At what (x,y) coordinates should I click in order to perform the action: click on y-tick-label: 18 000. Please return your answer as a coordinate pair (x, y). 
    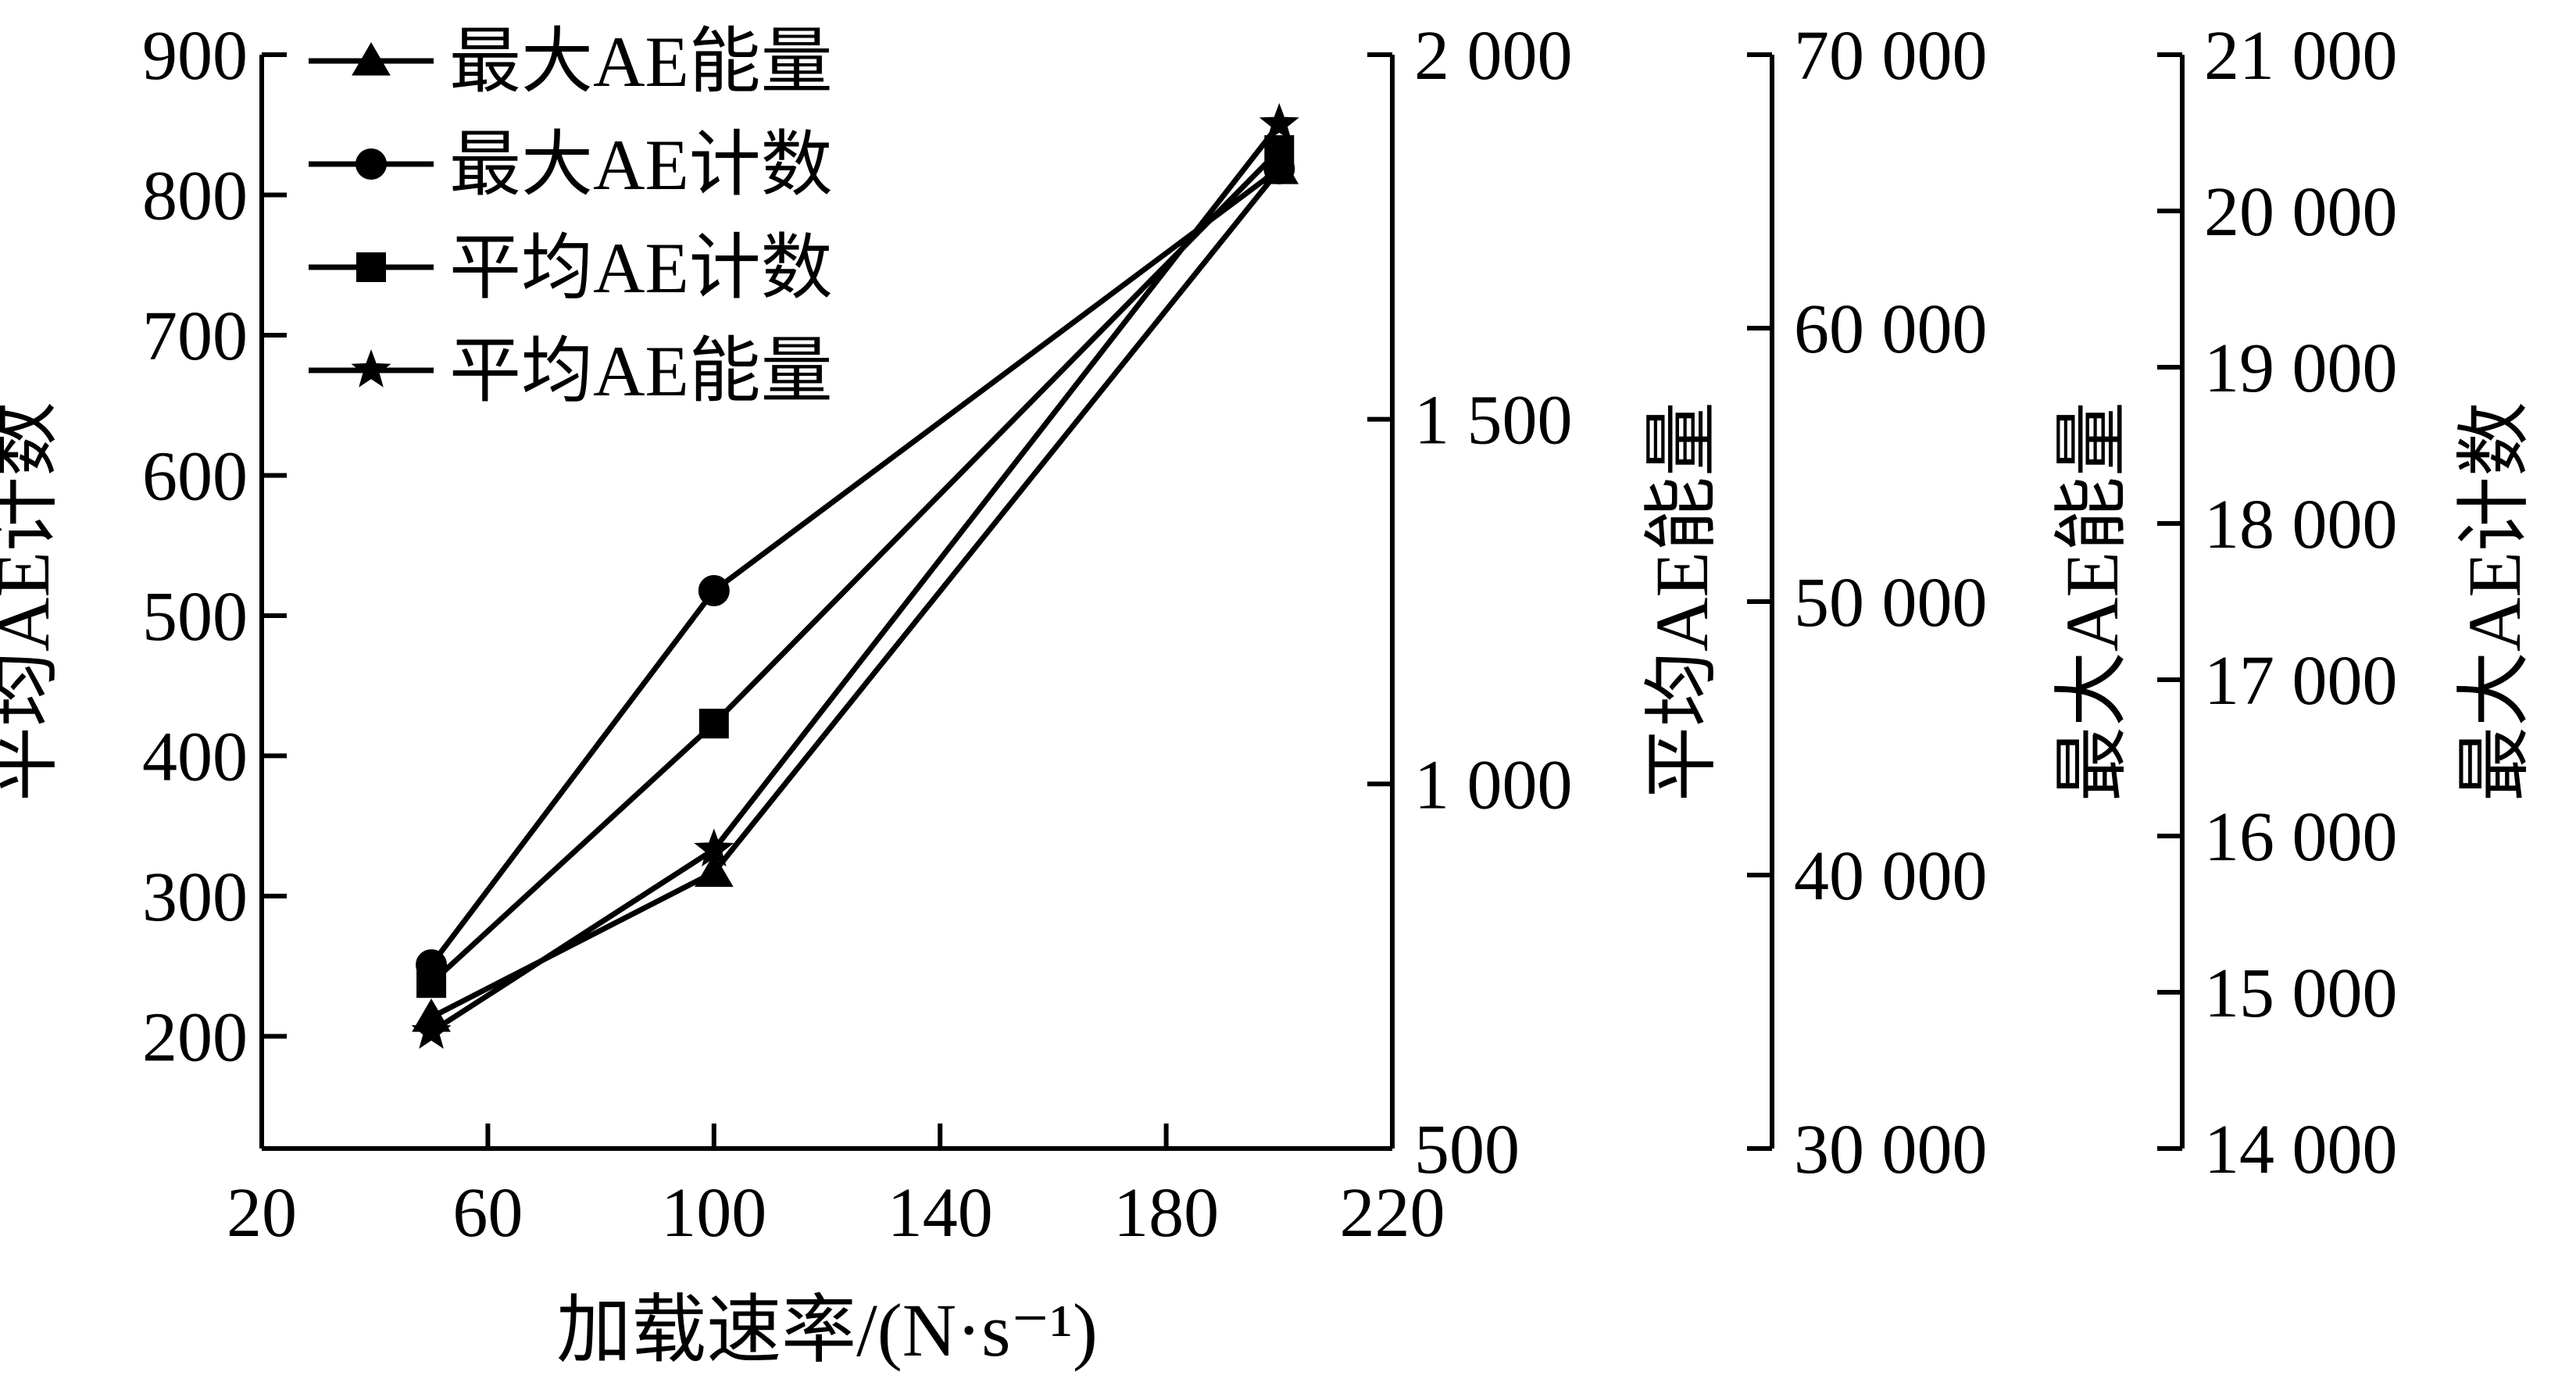
    Looking at the image, I should click on (2301, 524).